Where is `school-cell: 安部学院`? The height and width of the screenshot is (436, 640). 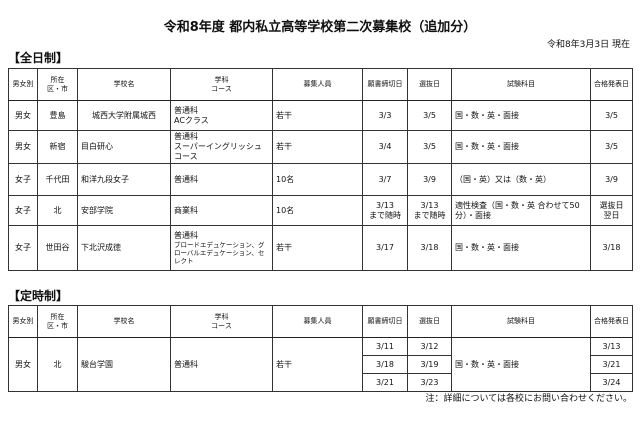
school-cell: 安部学院 is located at coordinates (124, 210).